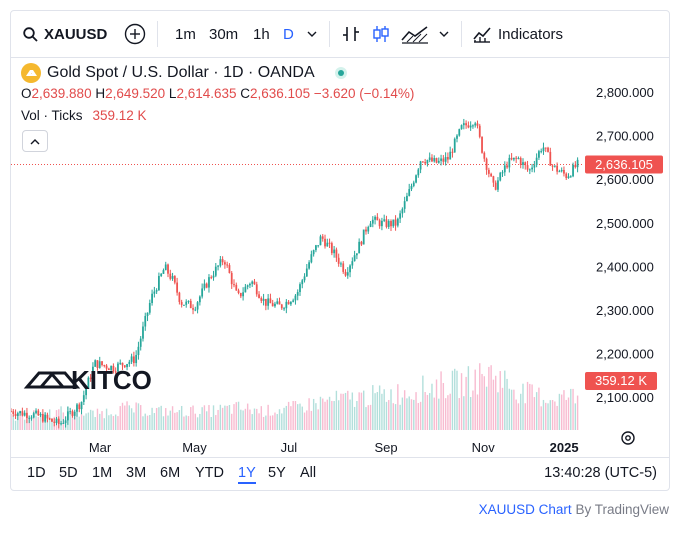 This screenshot has height=533, width=681. Describe the element at coordinates (170, 473) in the screenshot. I see `range-6m: 6M` at that location.